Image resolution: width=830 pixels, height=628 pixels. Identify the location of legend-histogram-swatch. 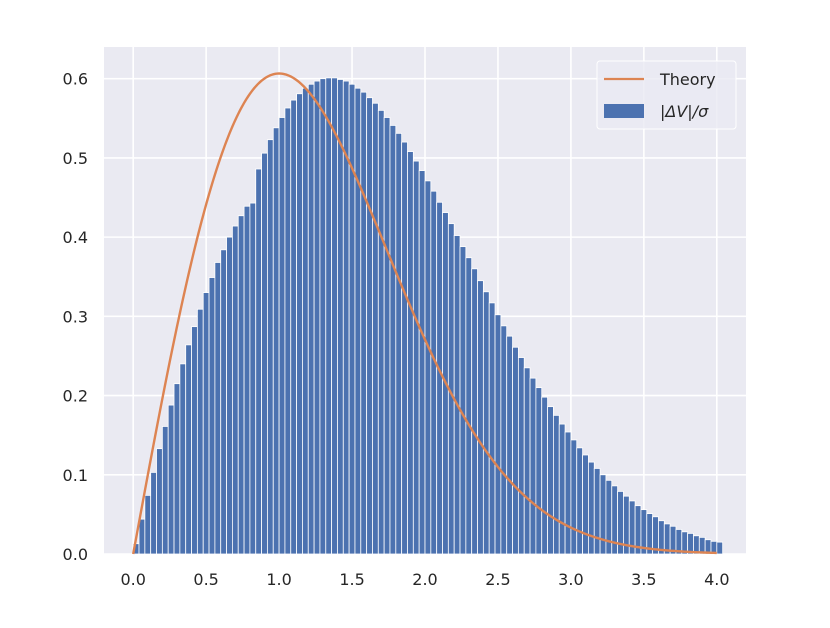
(624, 111).